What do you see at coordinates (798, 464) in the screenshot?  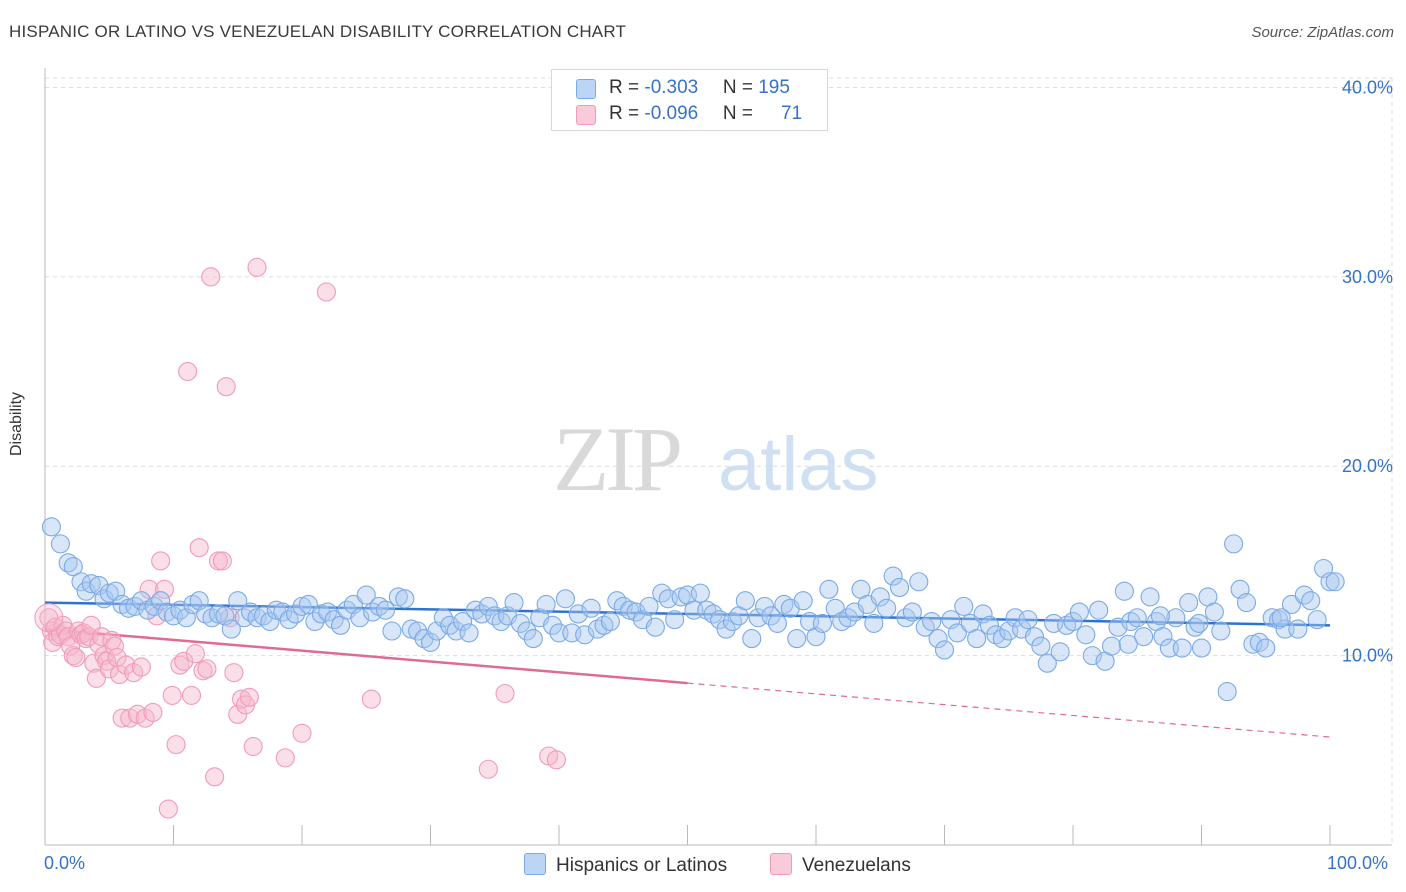 I see `watermark-atlas: atlas` at bounding box center [798, 464].